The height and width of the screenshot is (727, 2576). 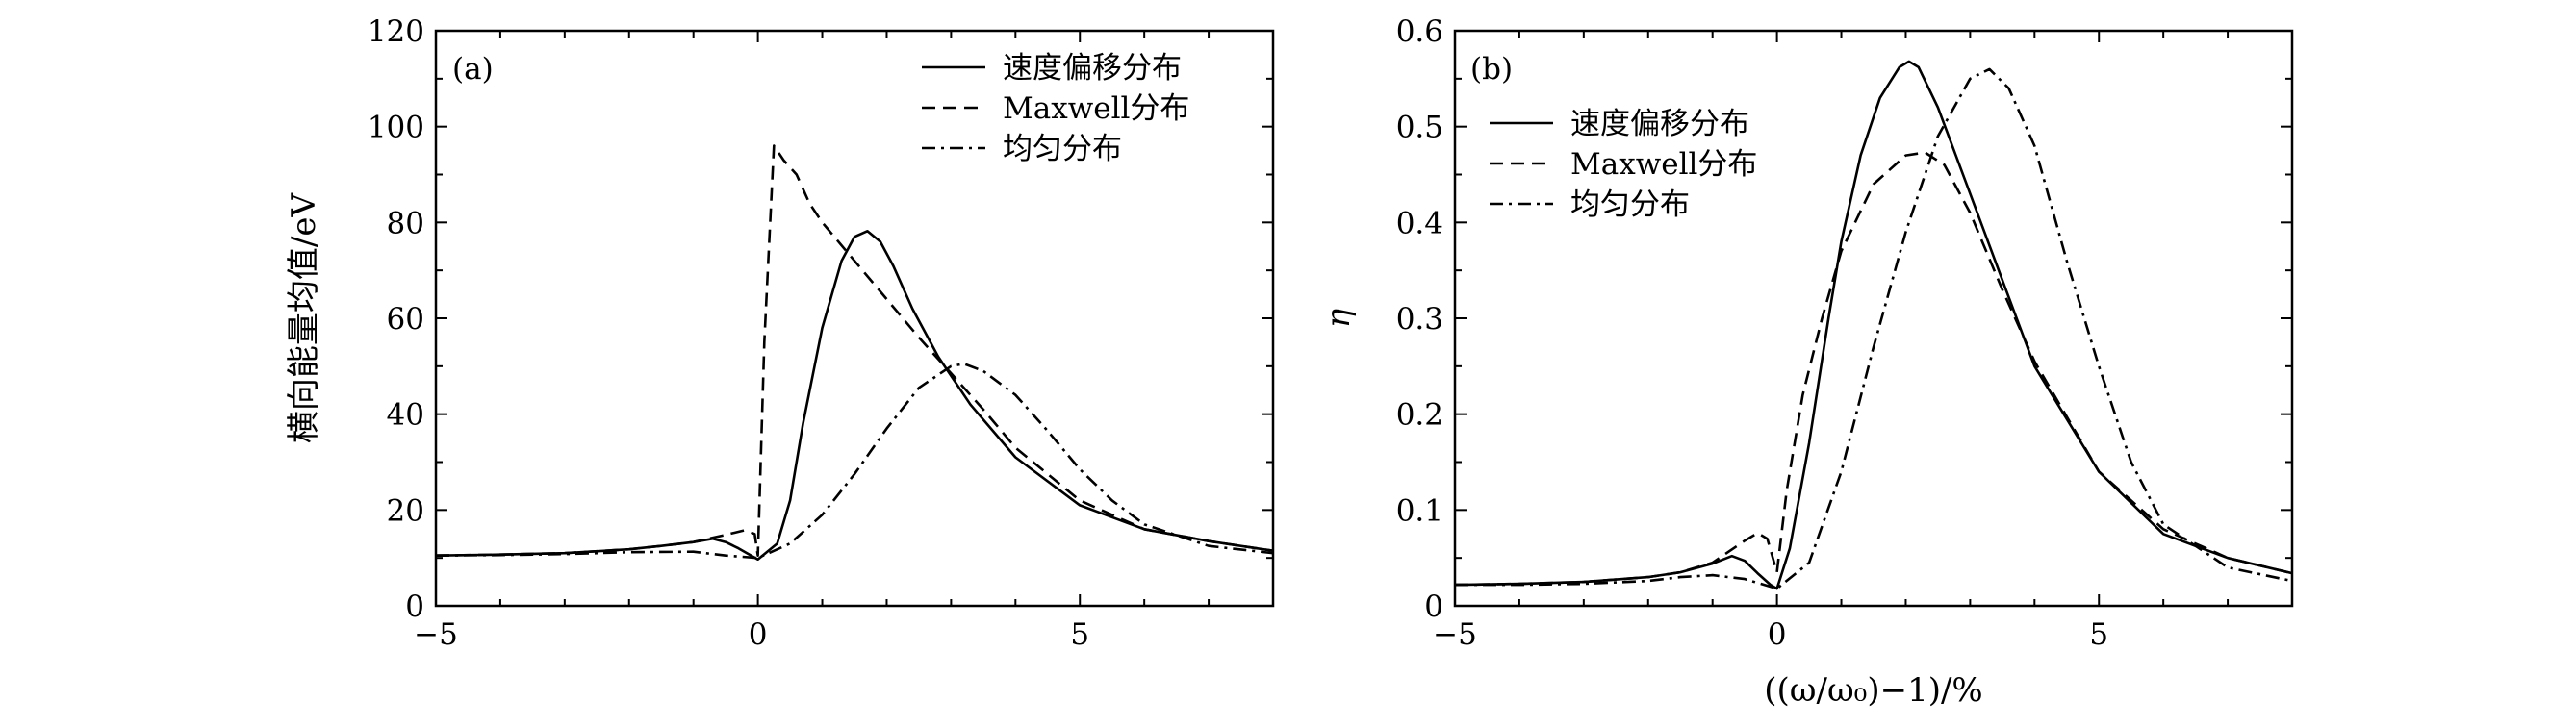 What do you see at coordinates (1873, 690) in the screenshot?
I see `x-axis-title-b: ((ω/ω₀)−1)/%` at bounding box center [1873, 690].